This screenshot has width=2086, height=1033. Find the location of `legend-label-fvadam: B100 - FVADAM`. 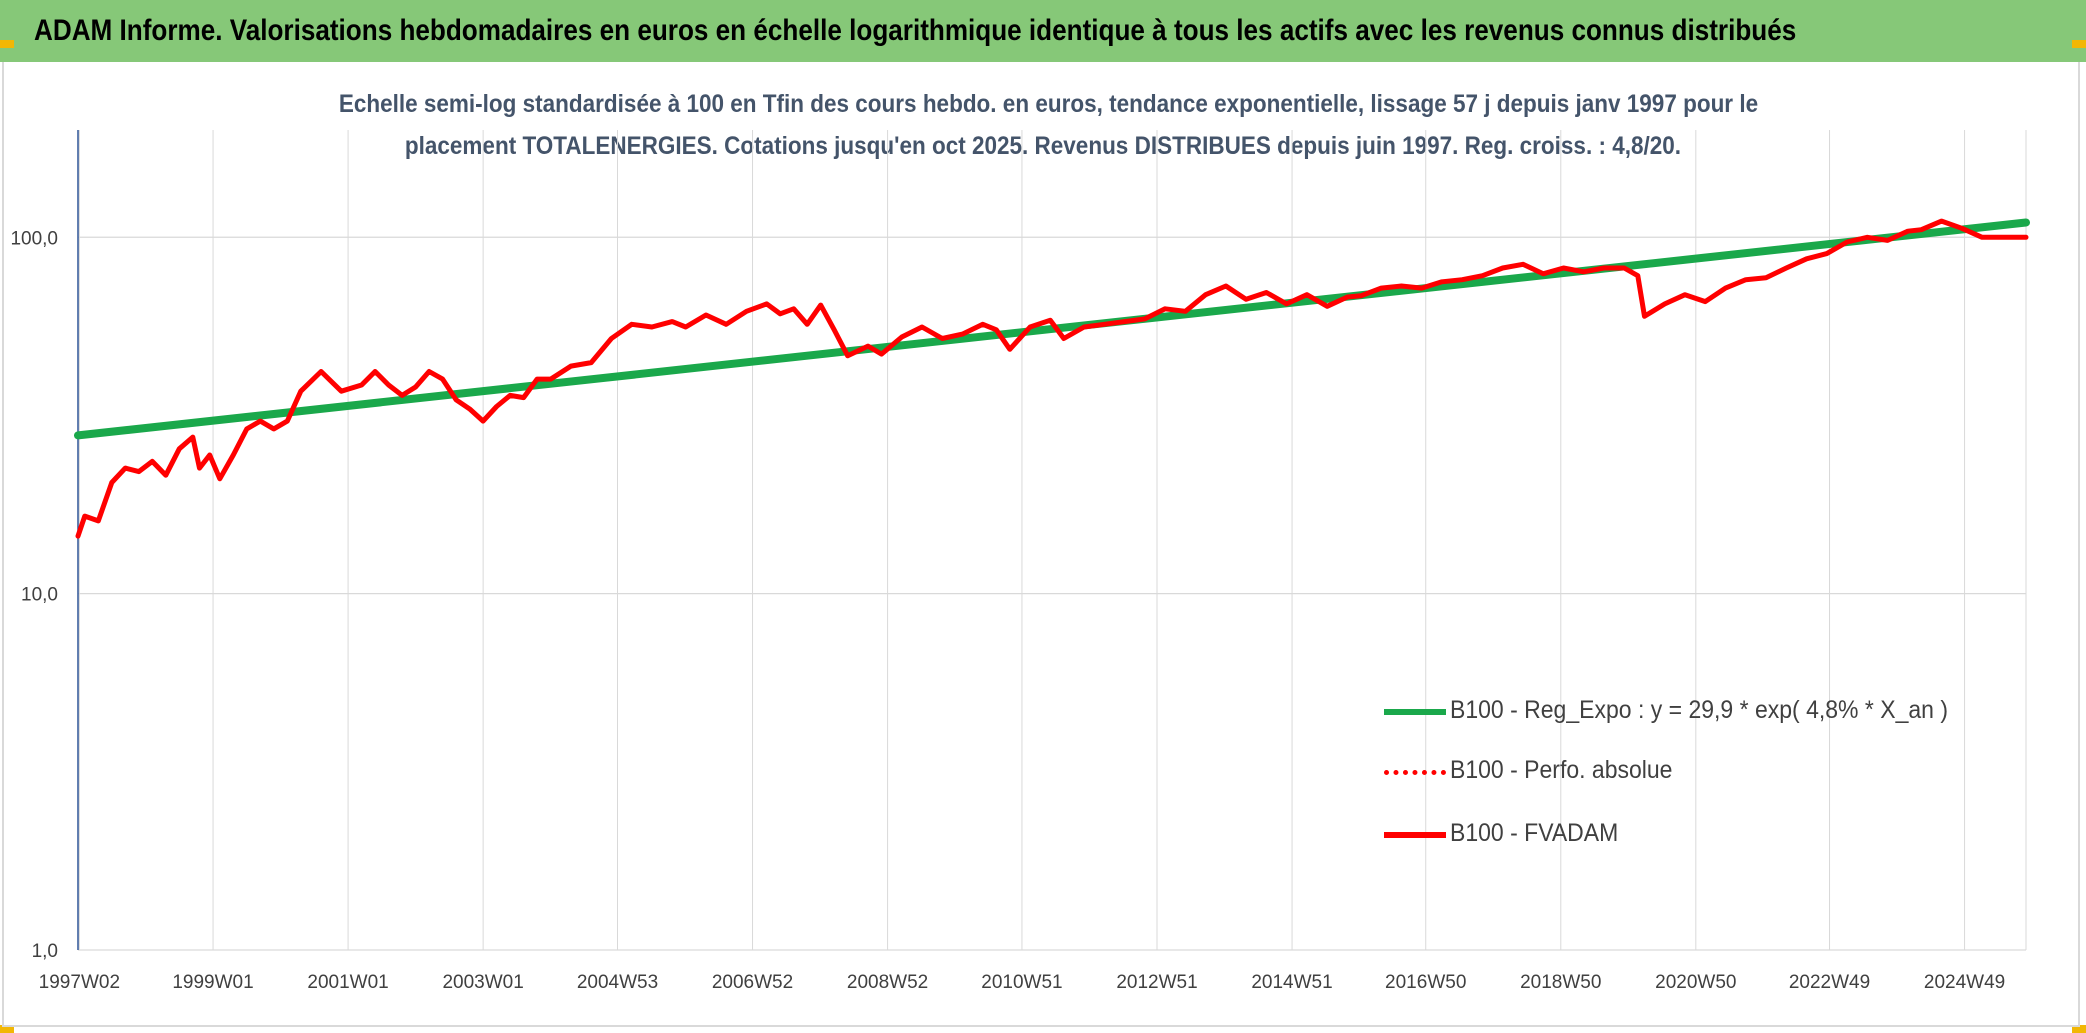

legend-label-fvadam: B100 - FVADAM is located at coordinates (1534, 833).